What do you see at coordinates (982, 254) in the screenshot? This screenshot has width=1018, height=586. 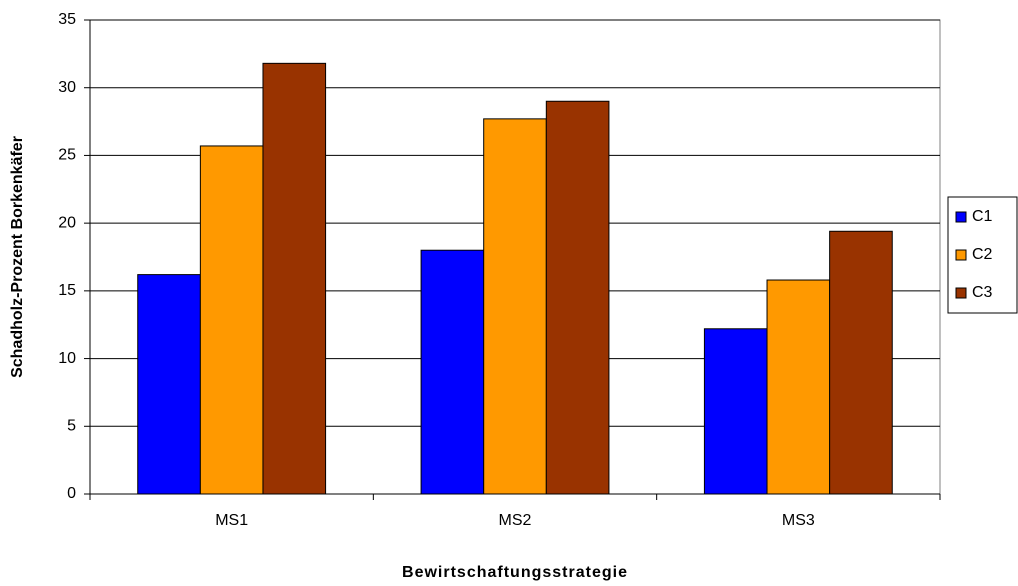 I see `legend-label: C2` at bounding box center [982, 254].